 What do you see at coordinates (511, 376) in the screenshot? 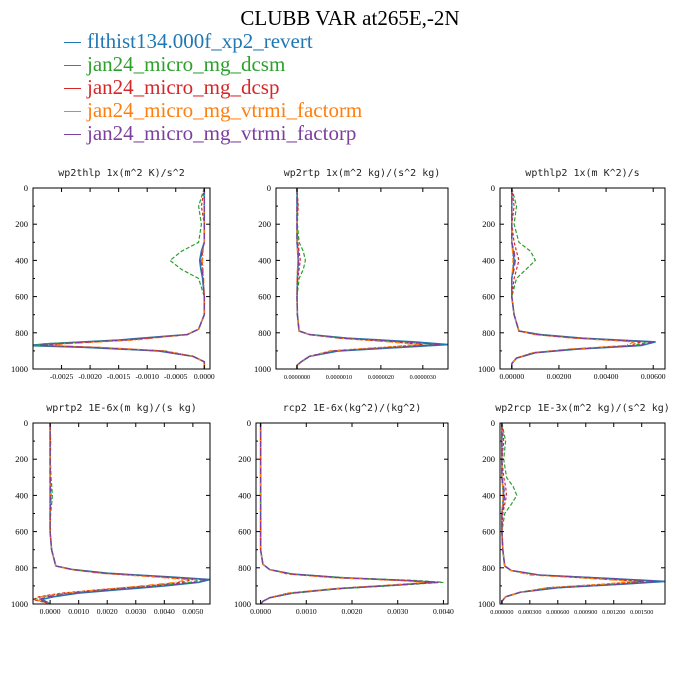
I see `x-tick-label: 0.00000` at bounding box center [511, 376].